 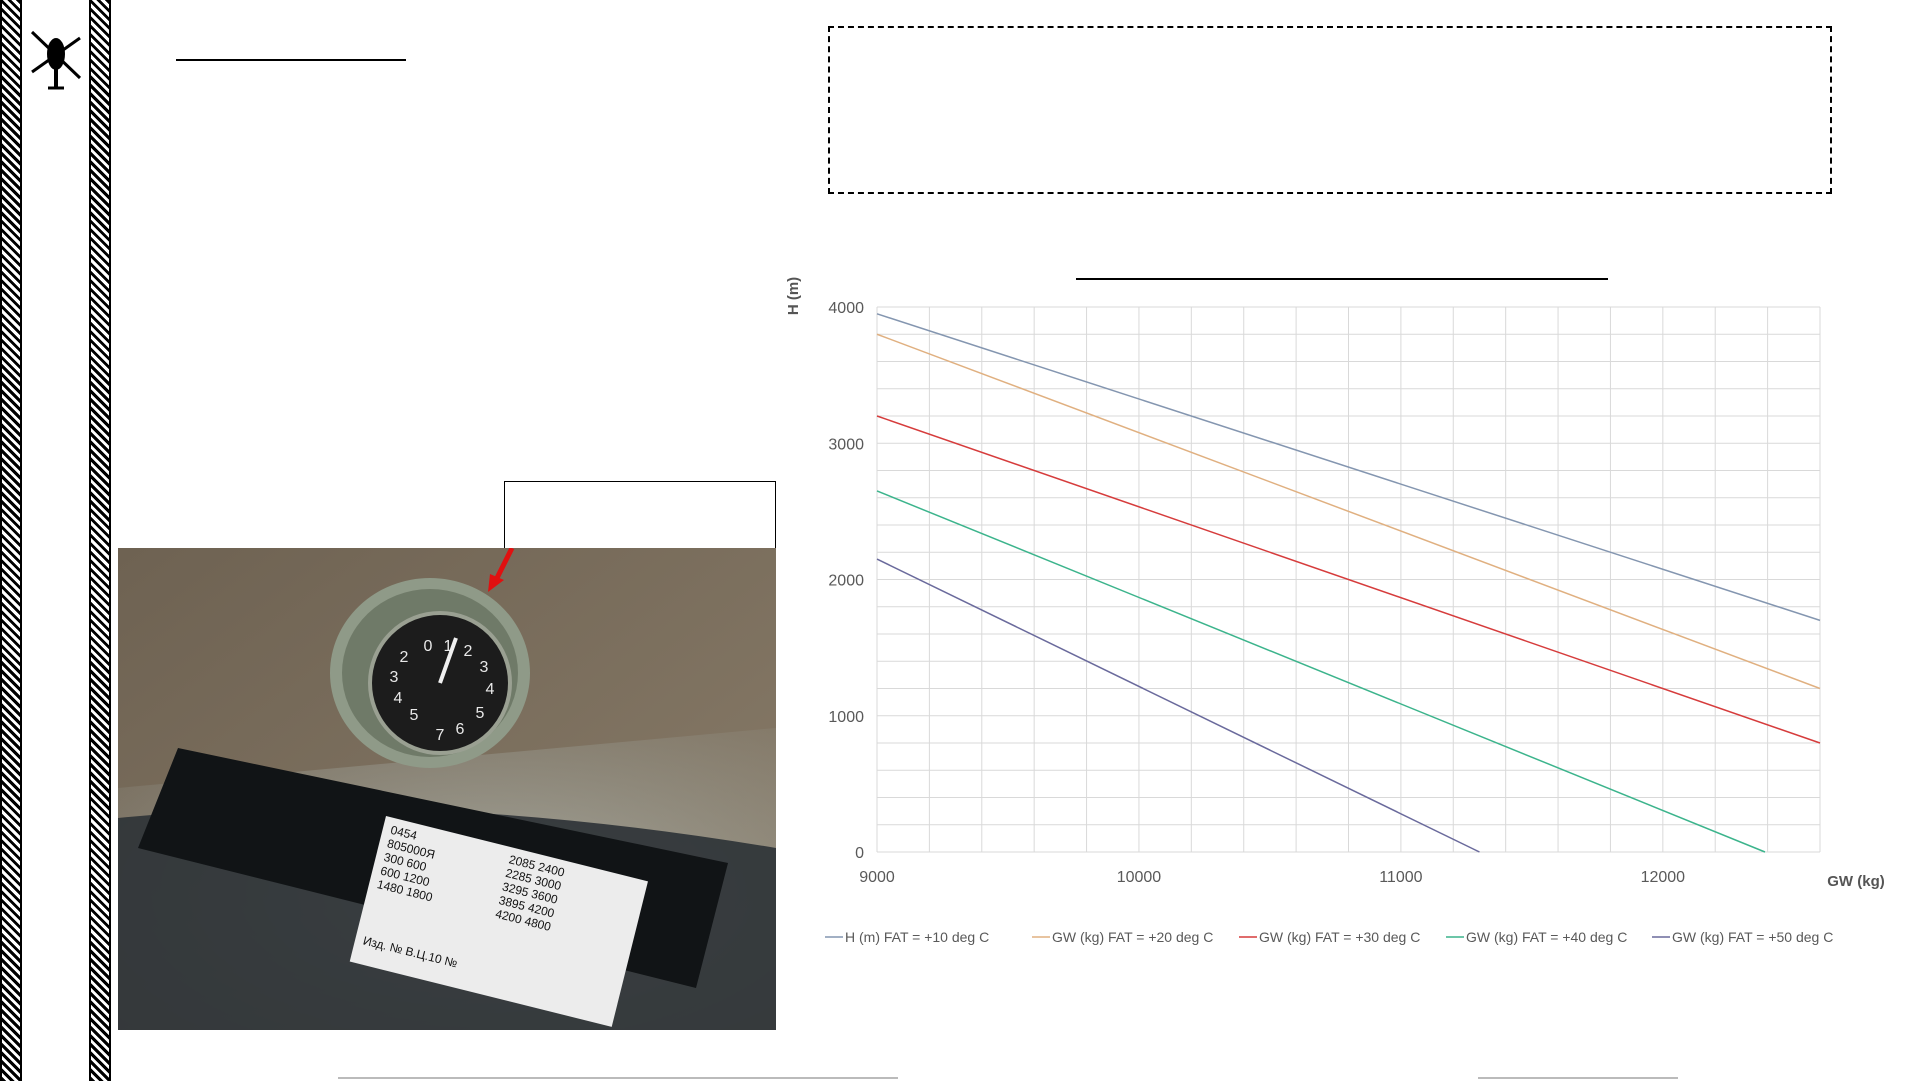 What do you see at coordinates (1546, 937) in the screenshot?
I see `legend-entry: GW (kg) FAT = +40 deg C` at bounding box center [1546, 937].